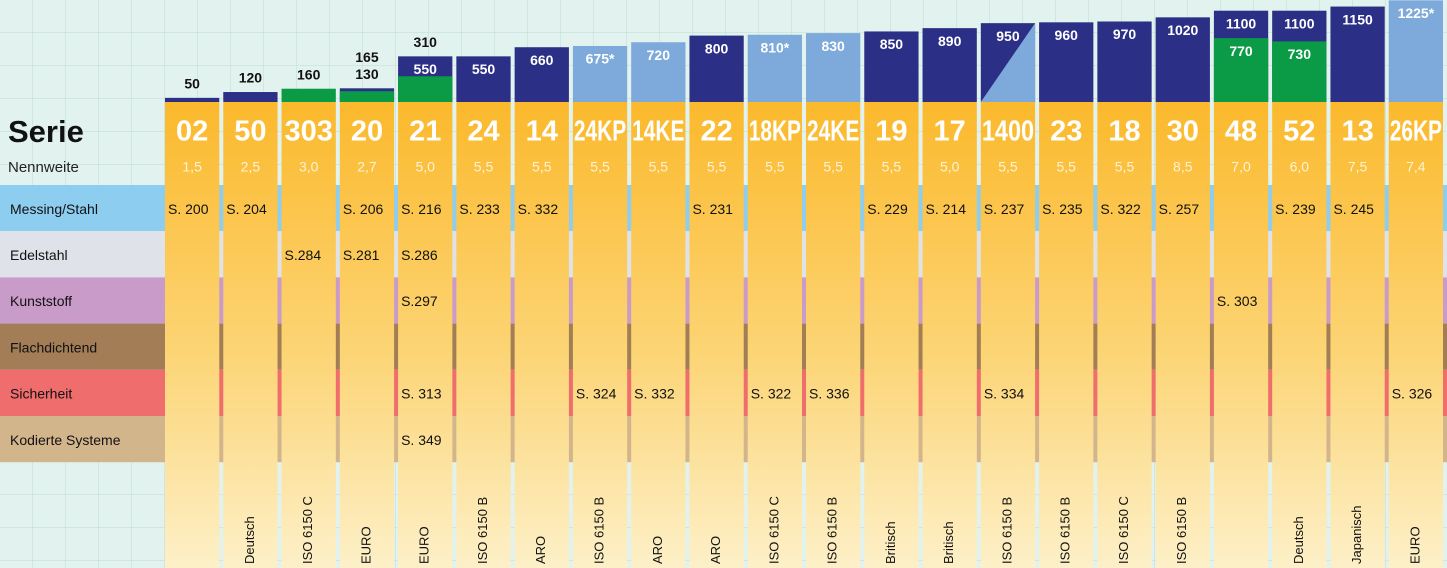 The image size is (1447, 568). I want to click on series-code: 14, so click(542, 132).